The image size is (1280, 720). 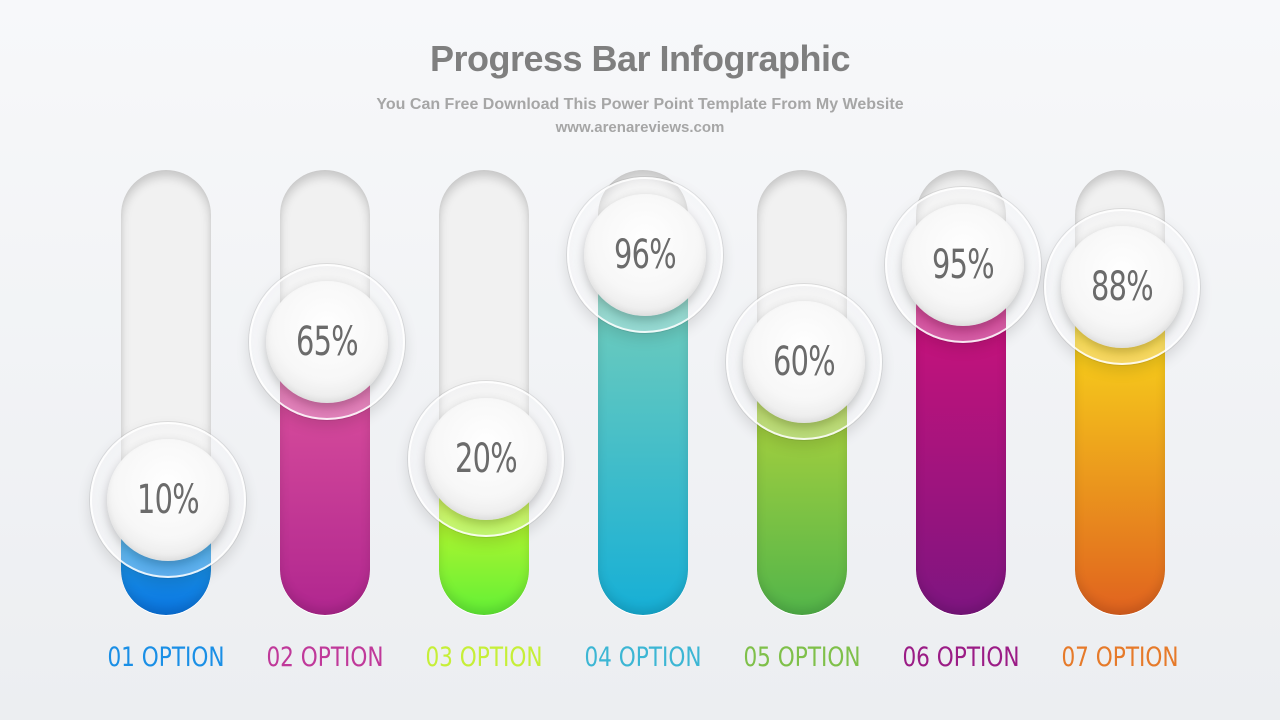 I want to click on percent-bubble-7: 88%, so click(x=1122, y=287).